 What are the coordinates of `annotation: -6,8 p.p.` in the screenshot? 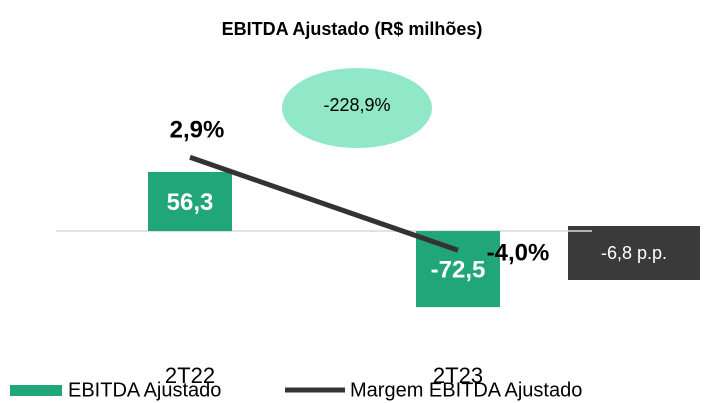 It's located at (634, 253).